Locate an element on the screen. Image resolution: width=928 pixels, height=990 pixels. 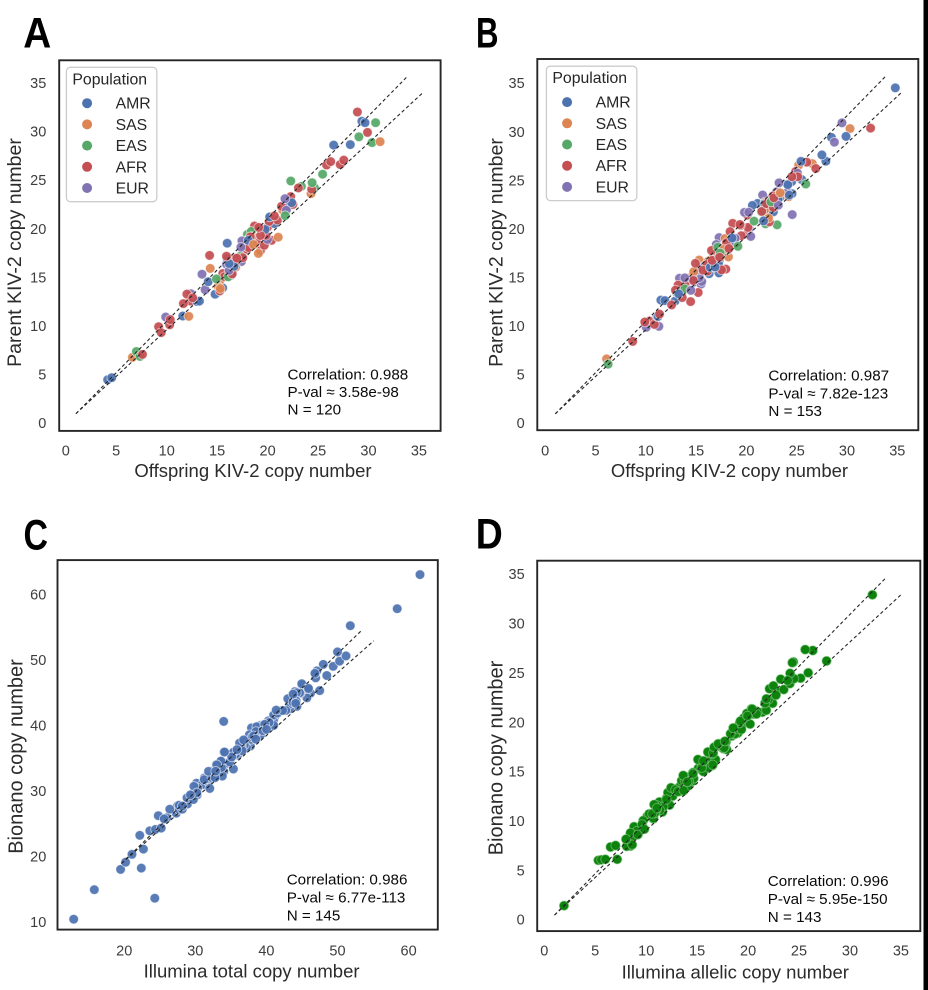
svg-text: C is located at coordinates (36, 535).